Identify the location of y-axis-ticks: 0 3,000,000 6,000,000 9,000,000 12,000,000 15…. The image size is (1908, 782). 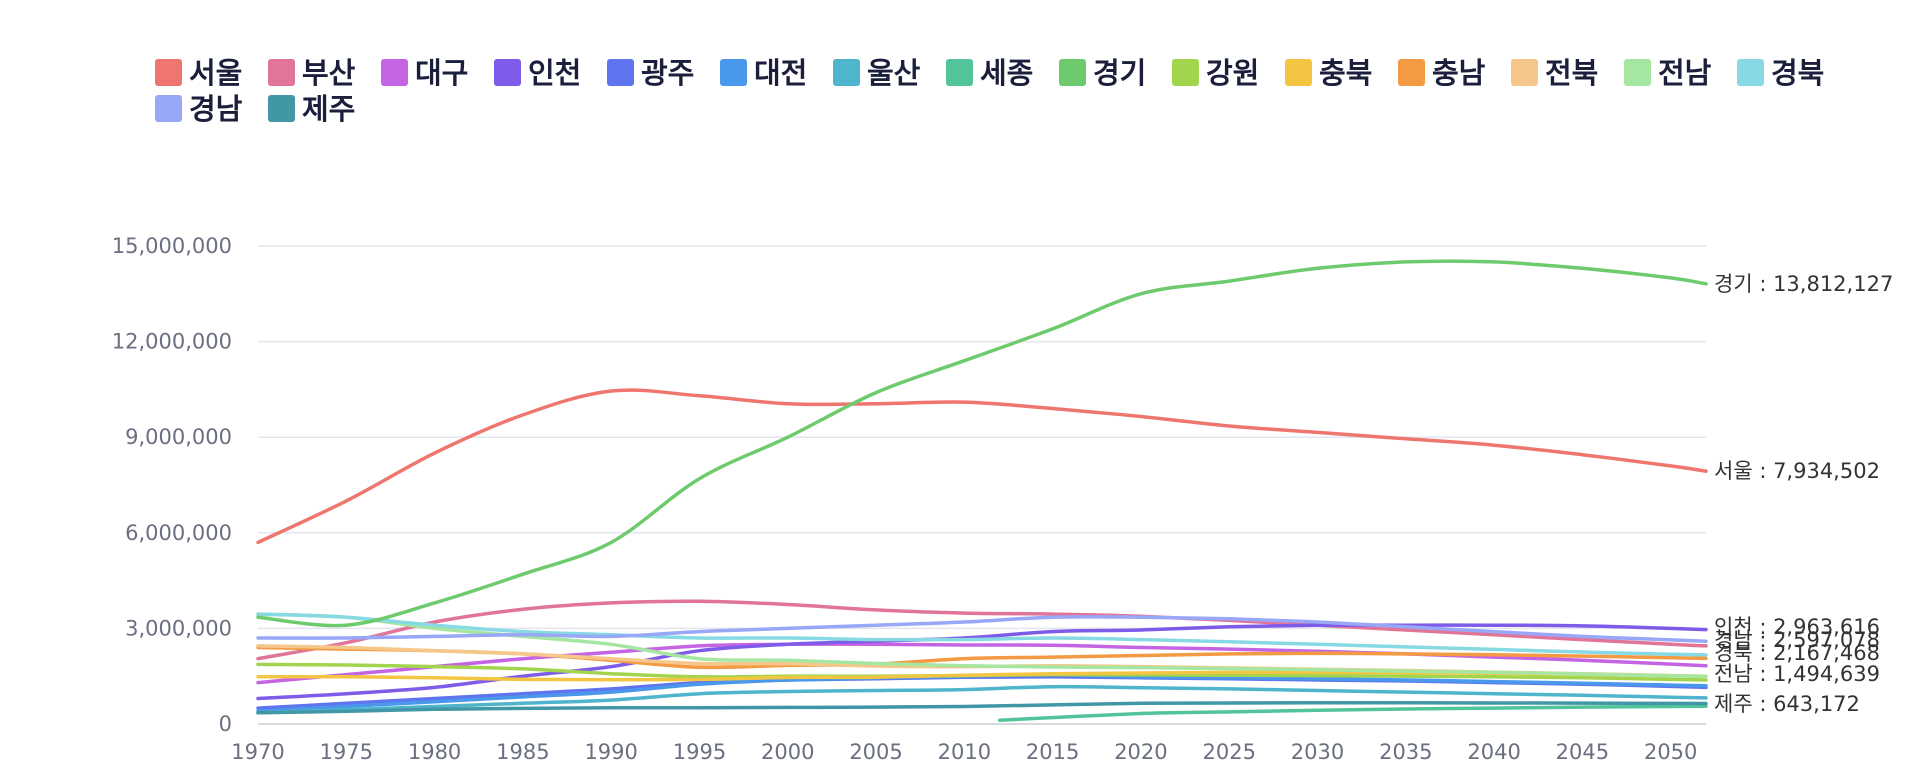
(172, 485).